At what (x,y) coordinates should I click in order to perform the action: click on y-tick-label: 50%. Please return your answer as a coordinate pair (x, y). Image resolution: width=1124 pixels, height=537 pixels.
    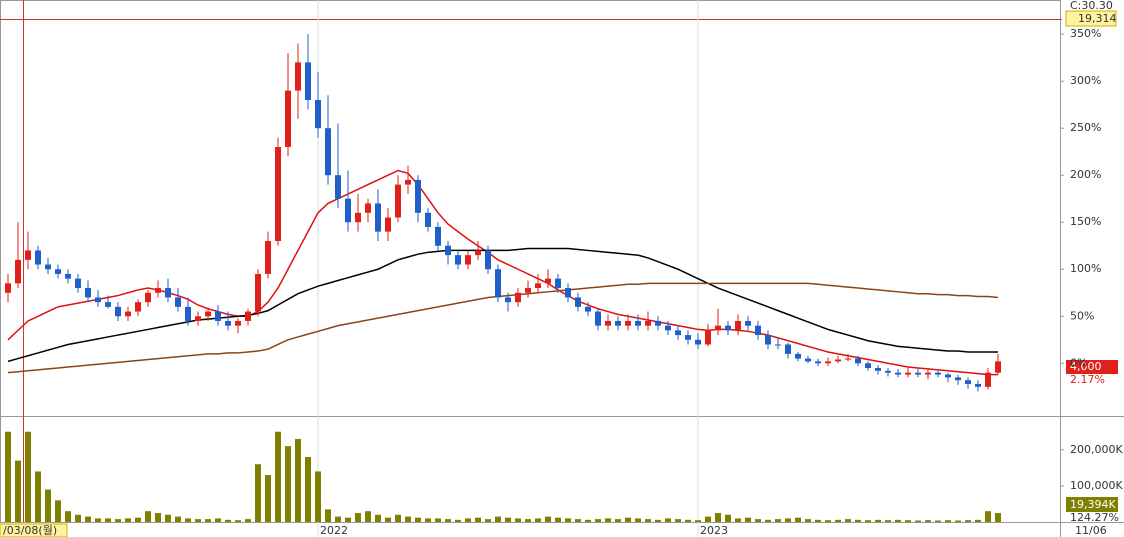
    Looking at the image, I should click on (1082, 315).